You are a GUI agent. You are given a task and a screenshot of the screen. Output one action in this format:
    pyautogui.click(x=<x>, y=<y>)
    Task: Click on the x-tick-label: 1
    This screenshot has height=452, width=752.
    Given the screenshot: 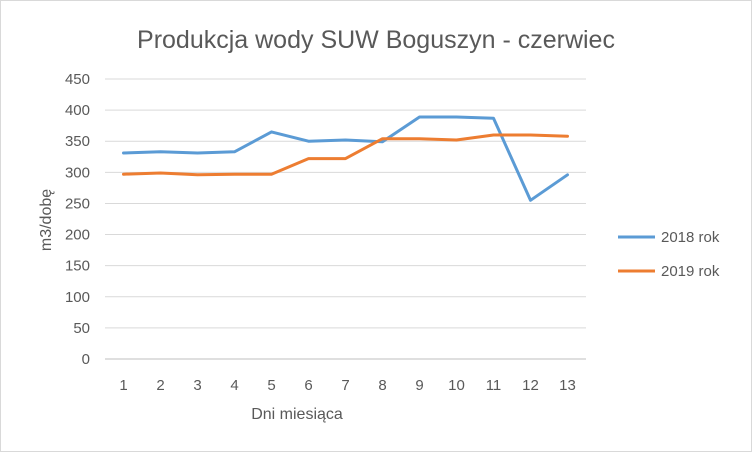 What is the action you would take?
    pyautogui.click(x=123, y=385)
    